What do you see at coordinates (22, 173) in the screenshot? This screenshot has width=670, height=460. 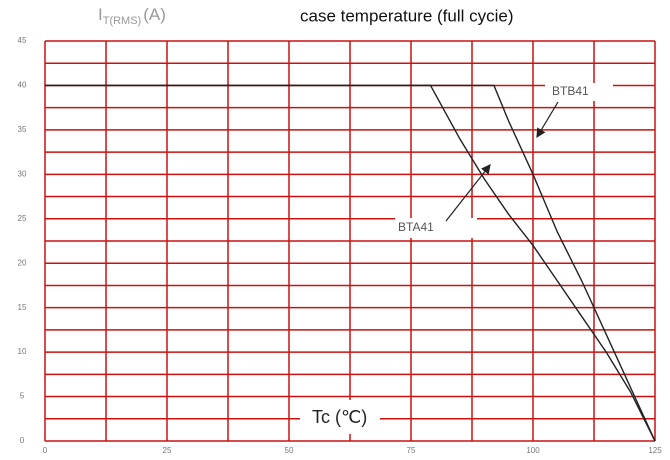 I see `y-tick-label: 30` at bounding box center [22, 173].